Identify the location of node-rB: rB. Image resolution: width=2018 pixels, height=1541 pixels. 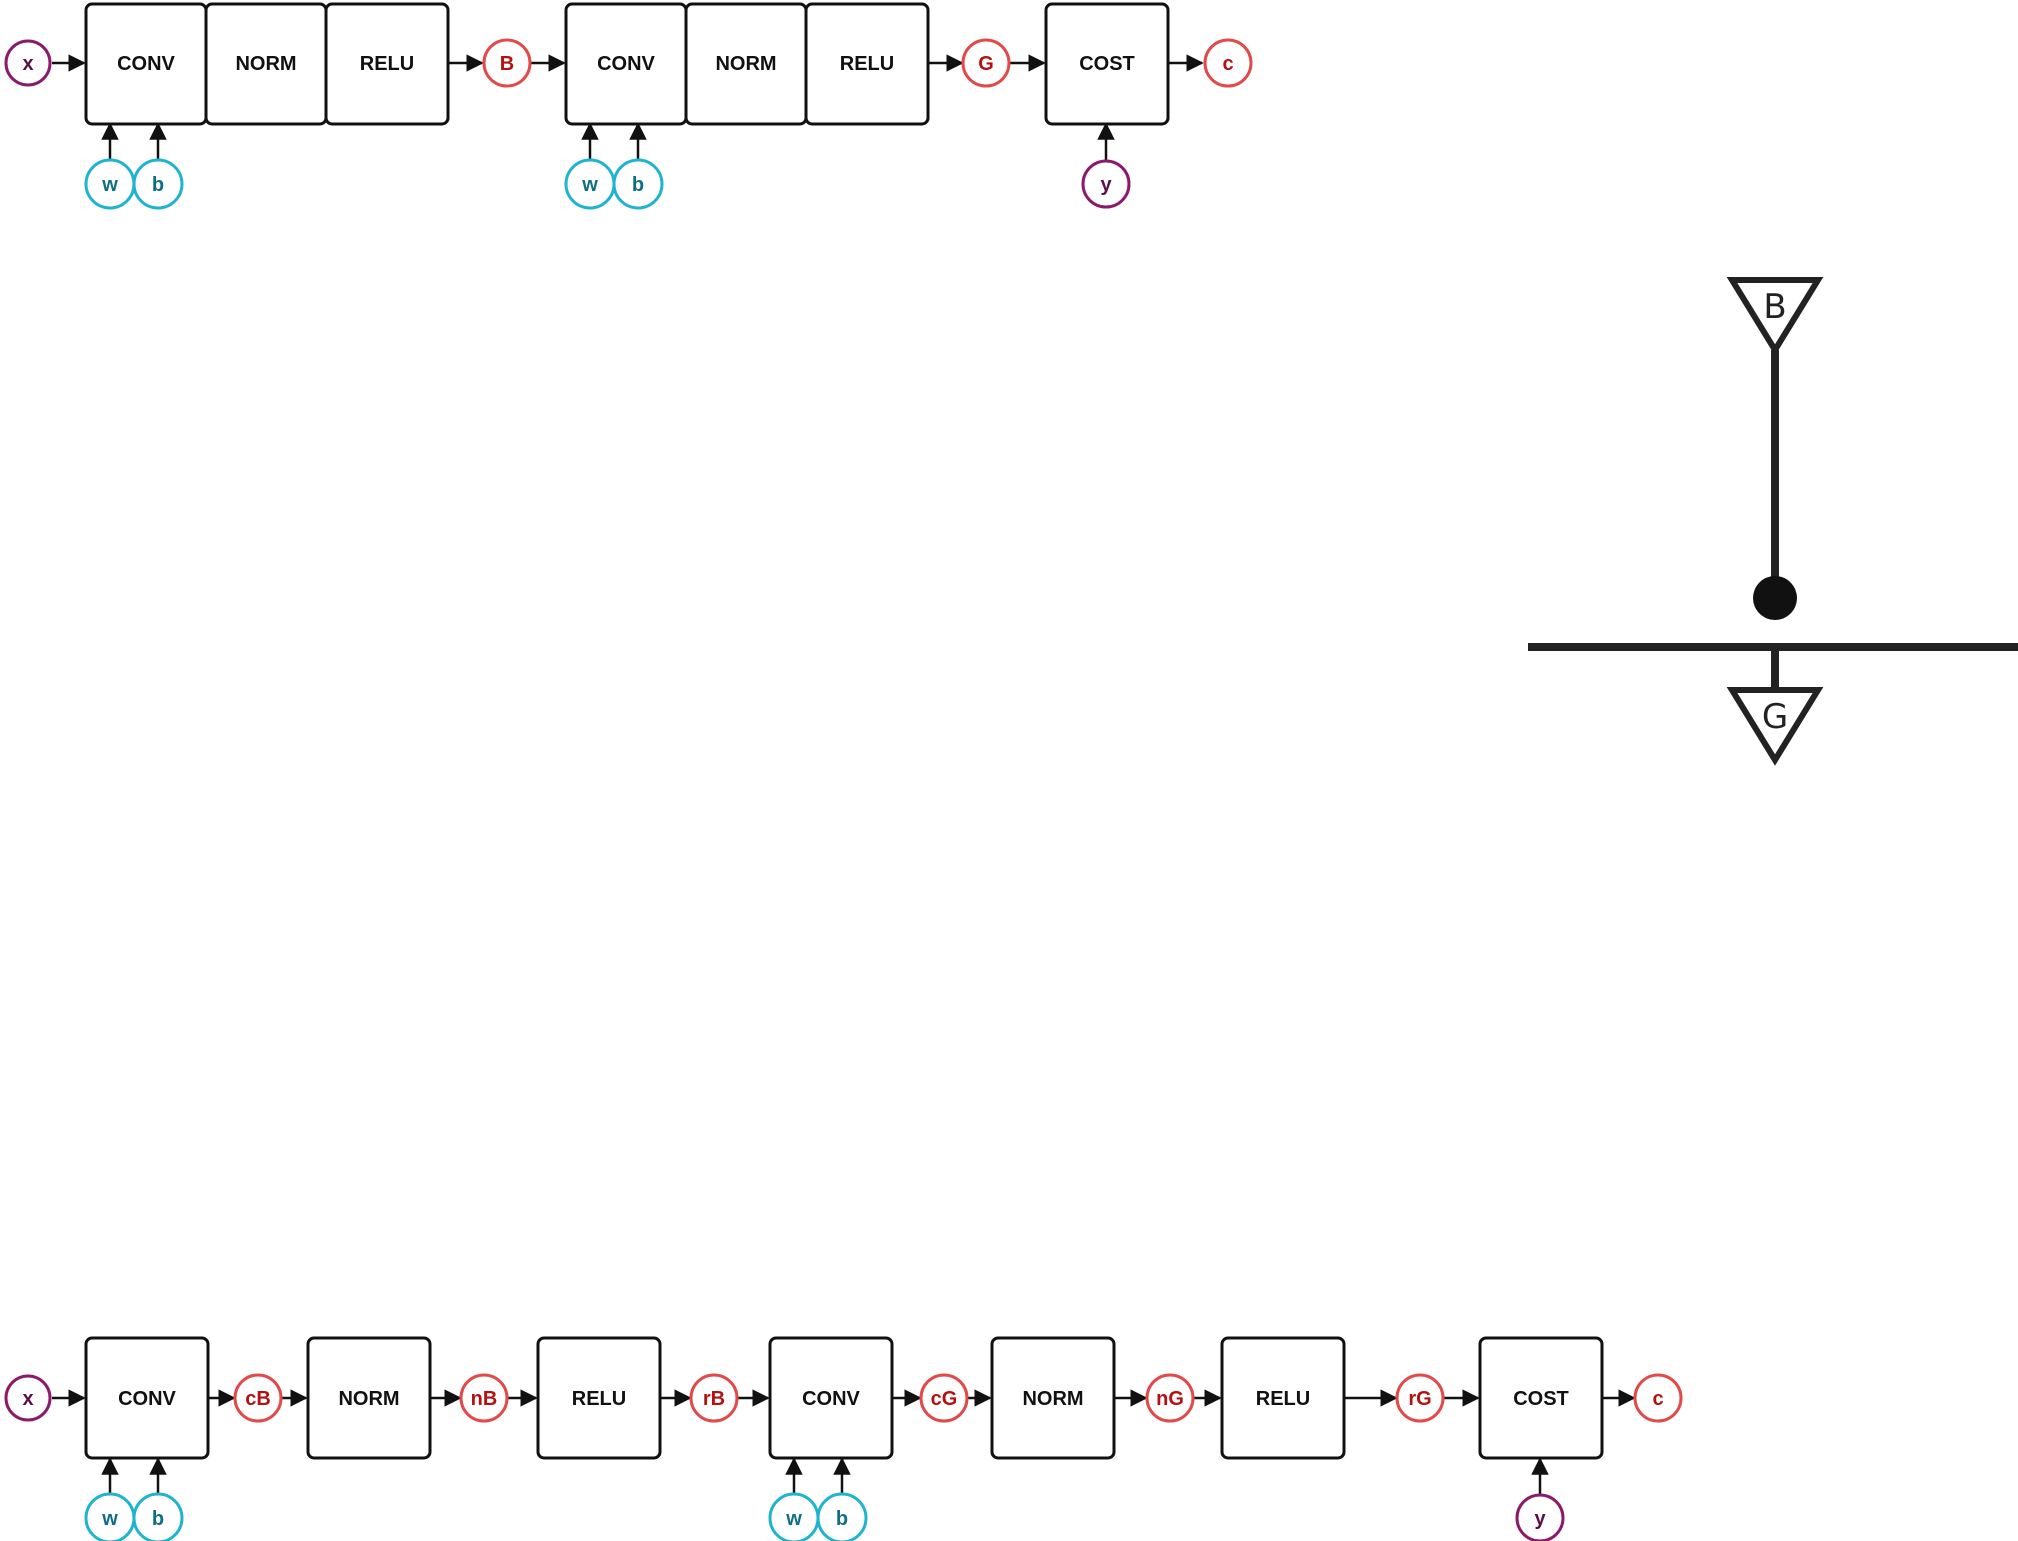
(714, 1398).